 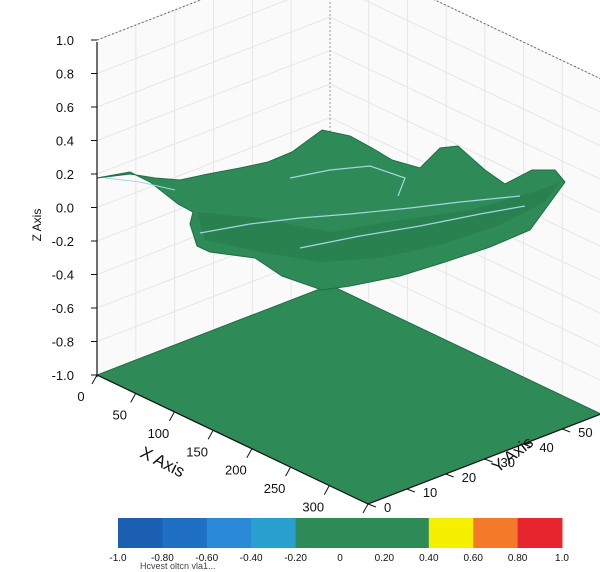 I want to click on y-tick-label: 0, so click(x=387, y=507).